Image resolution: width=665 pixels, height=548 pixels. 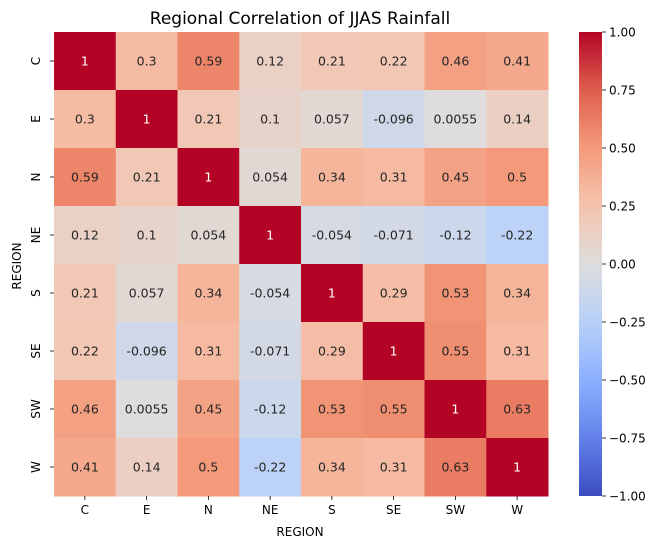 I want to click on y-axis-label: REGION, so click(x=17, y=265).